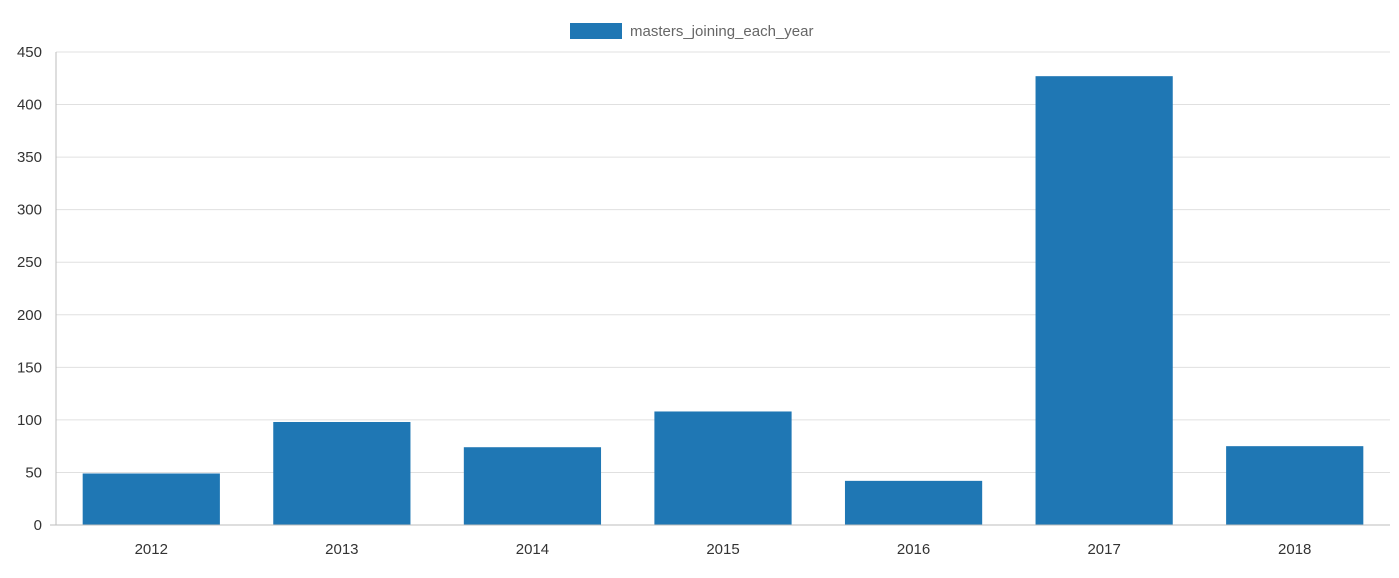 This screenshot has height=578, width=1399. What do you see at coordinates (33, 472) in the screenshot?
I see `y-tick-label: 50` at bounding box center [33, 472].